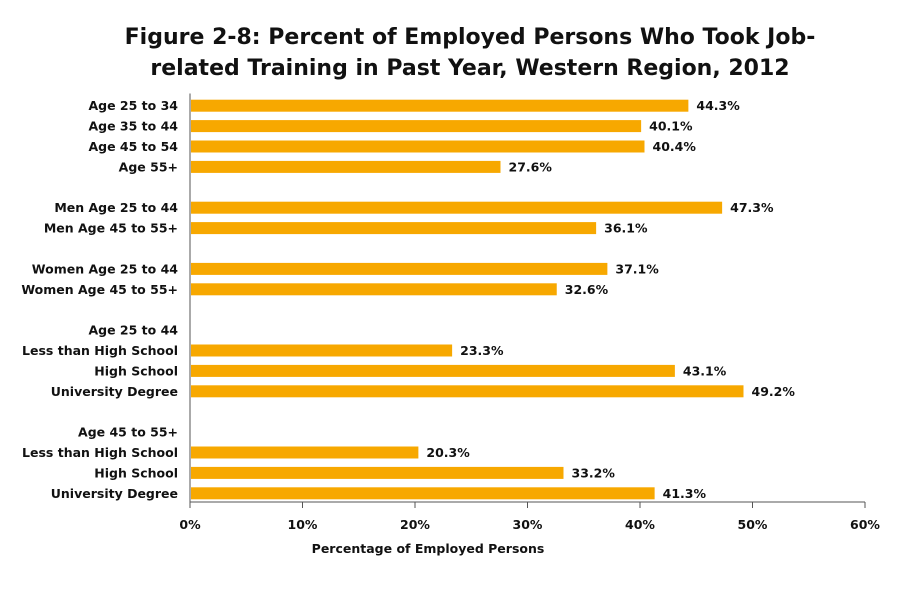 This screenshot has height=600, width=900. I want to click on value-label: 41.3%, so click(685, 493).